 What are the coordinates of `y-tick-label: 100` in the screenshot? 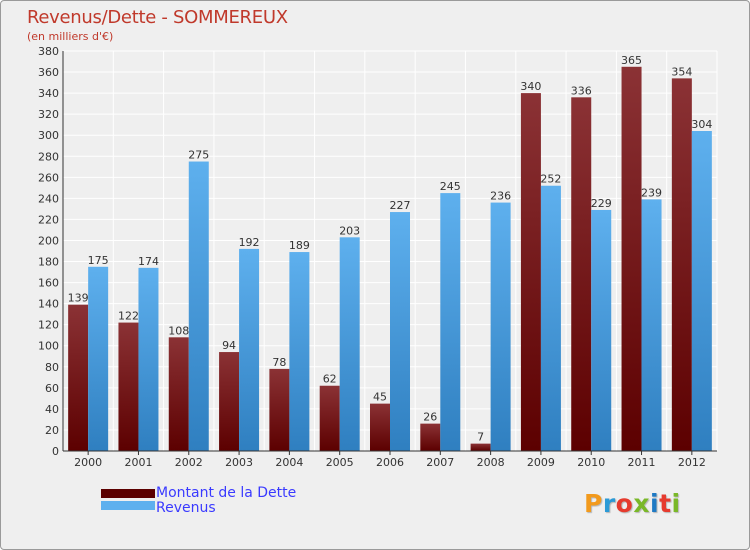 It's located at (48, 346).